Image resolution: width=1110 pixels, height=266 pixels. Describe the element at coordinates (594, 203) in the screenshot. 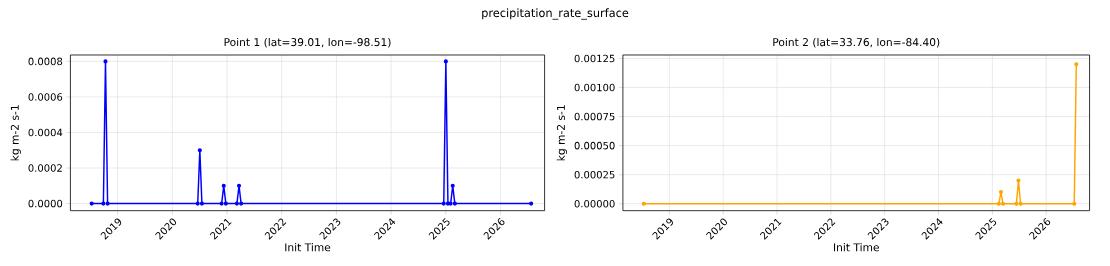

I see `y-tick-label: 0.00000` at that location.